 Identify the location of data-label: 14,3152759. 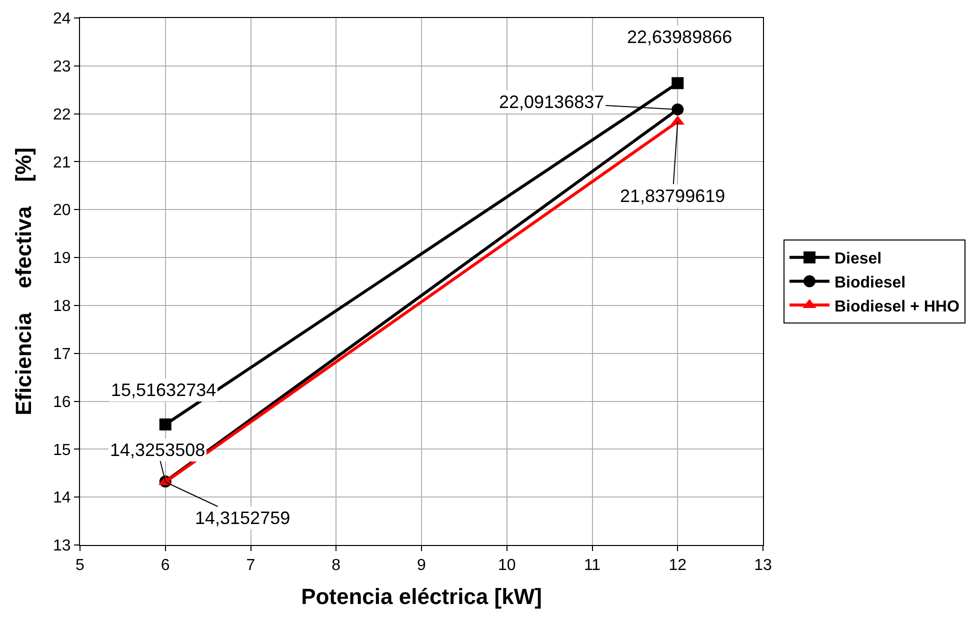
(242, 518).